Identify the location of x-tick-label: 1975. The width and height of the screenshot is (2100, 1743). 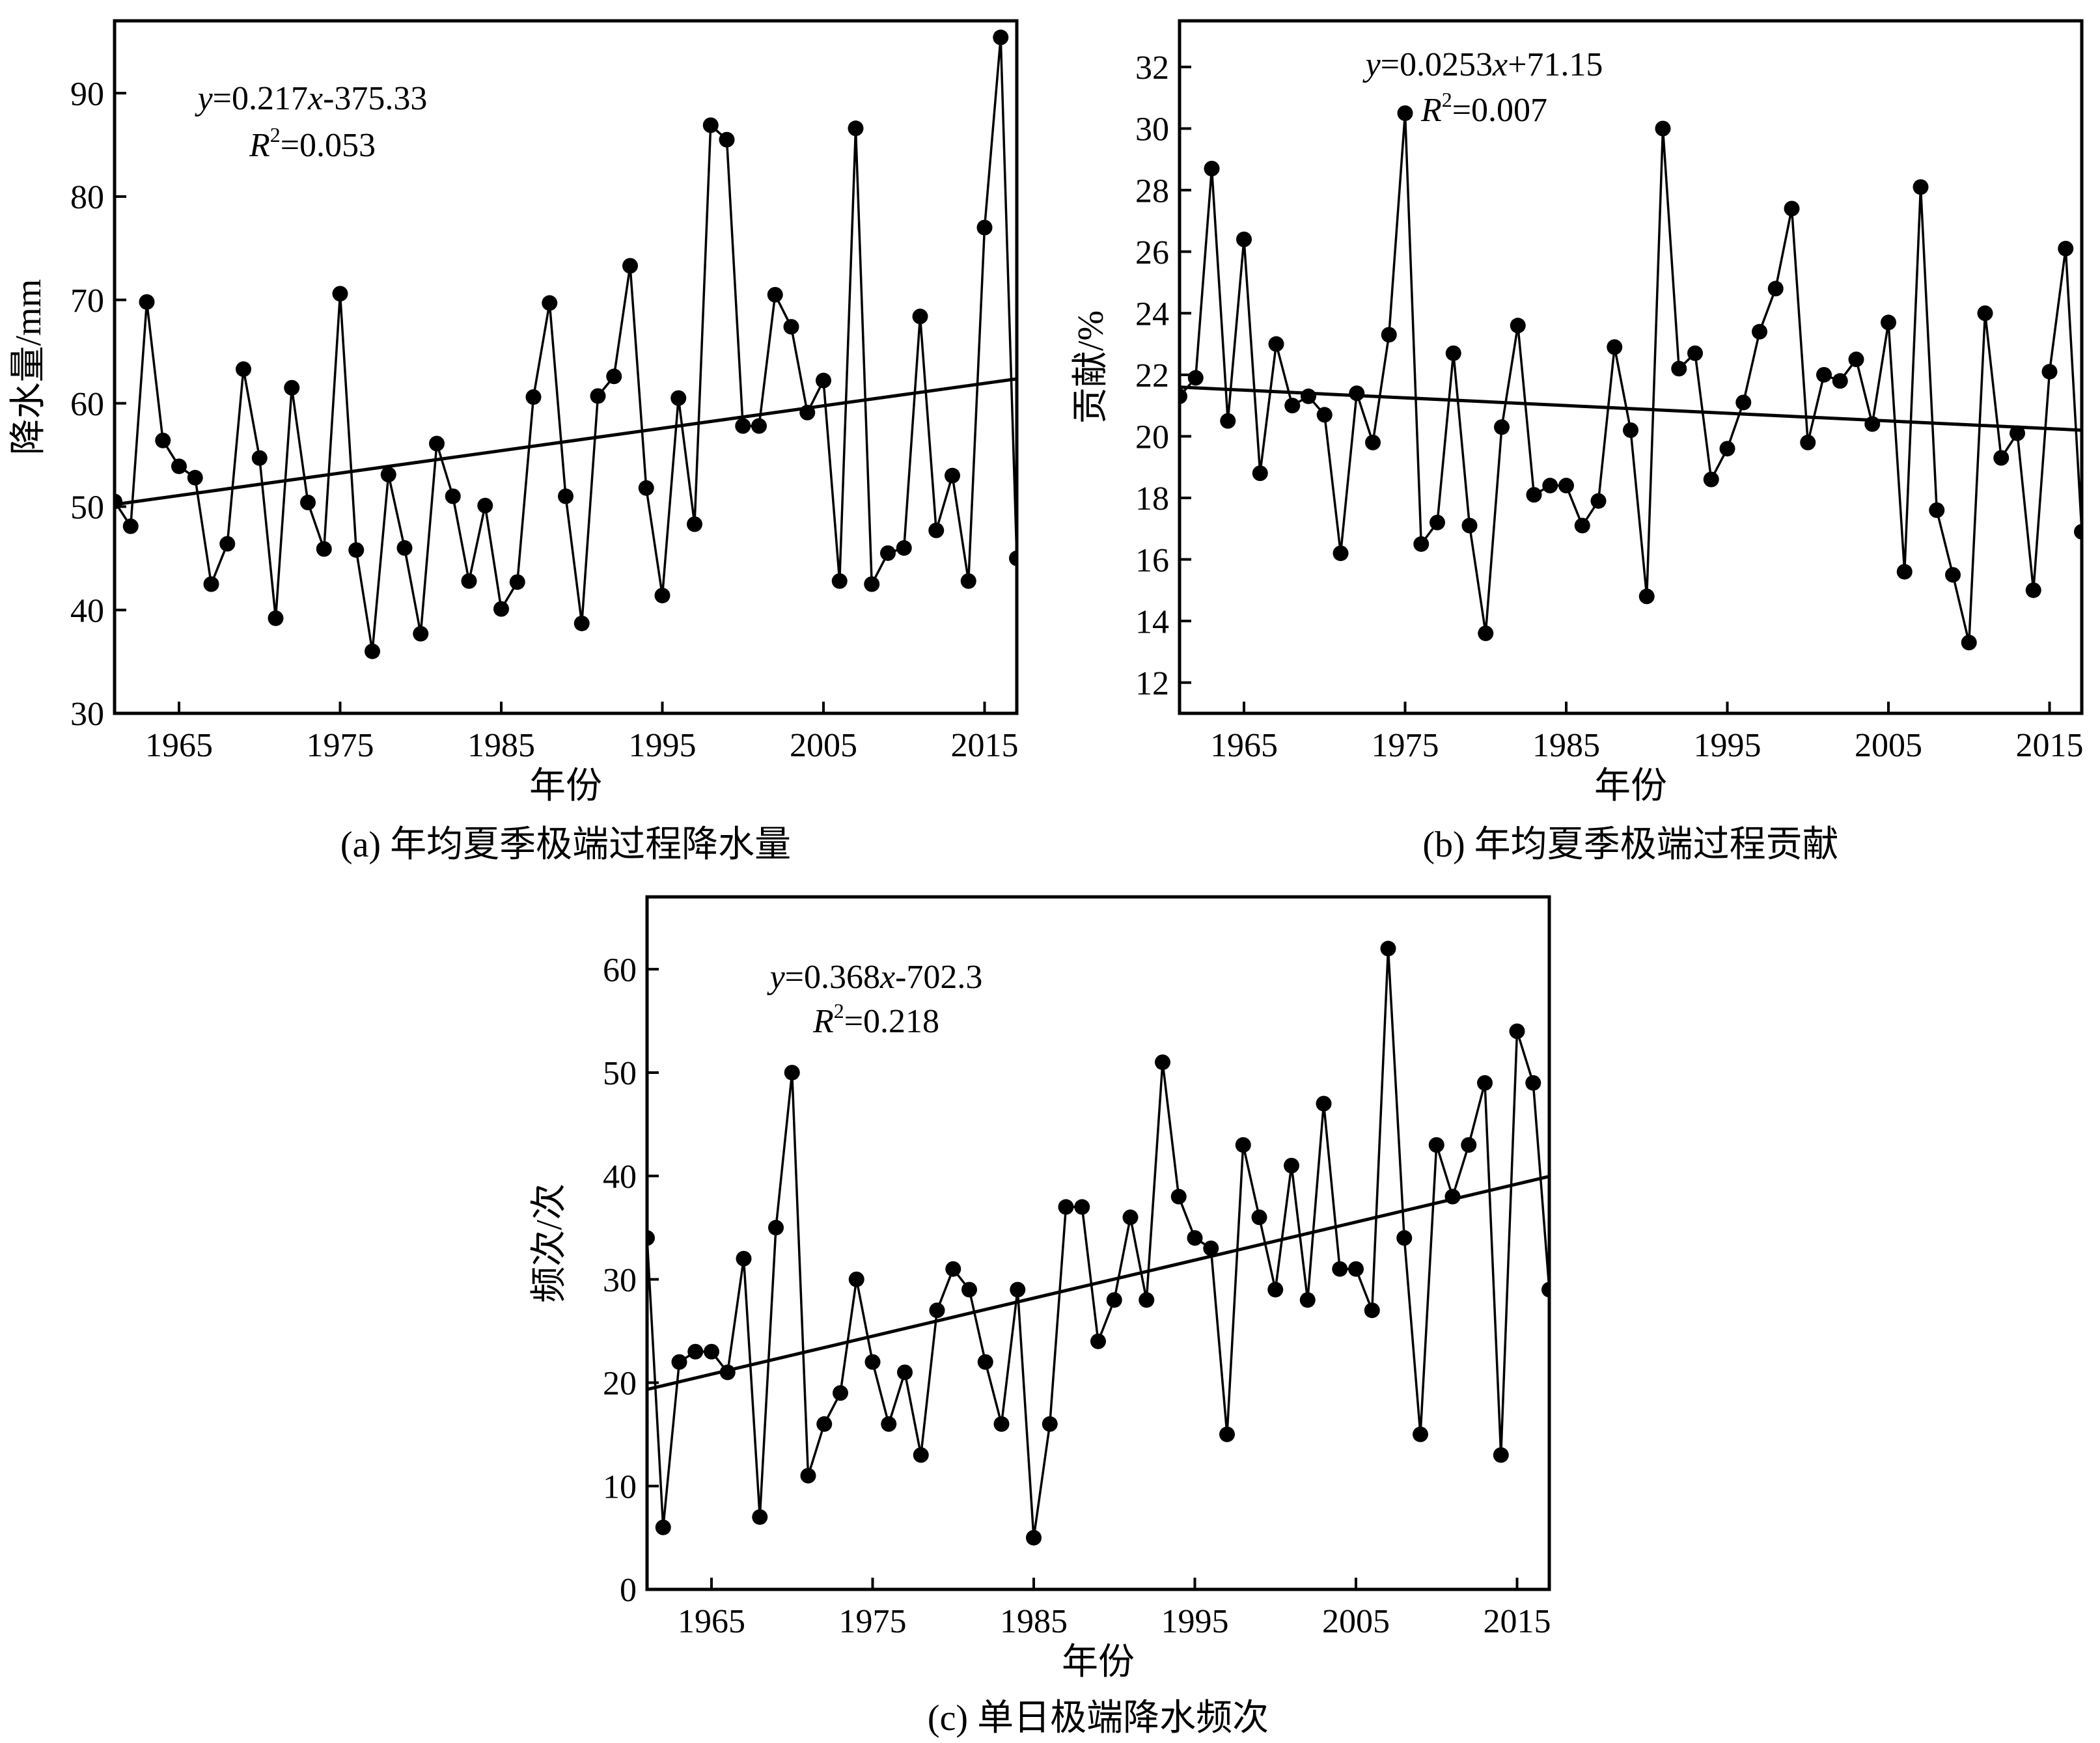
(873, 1621).